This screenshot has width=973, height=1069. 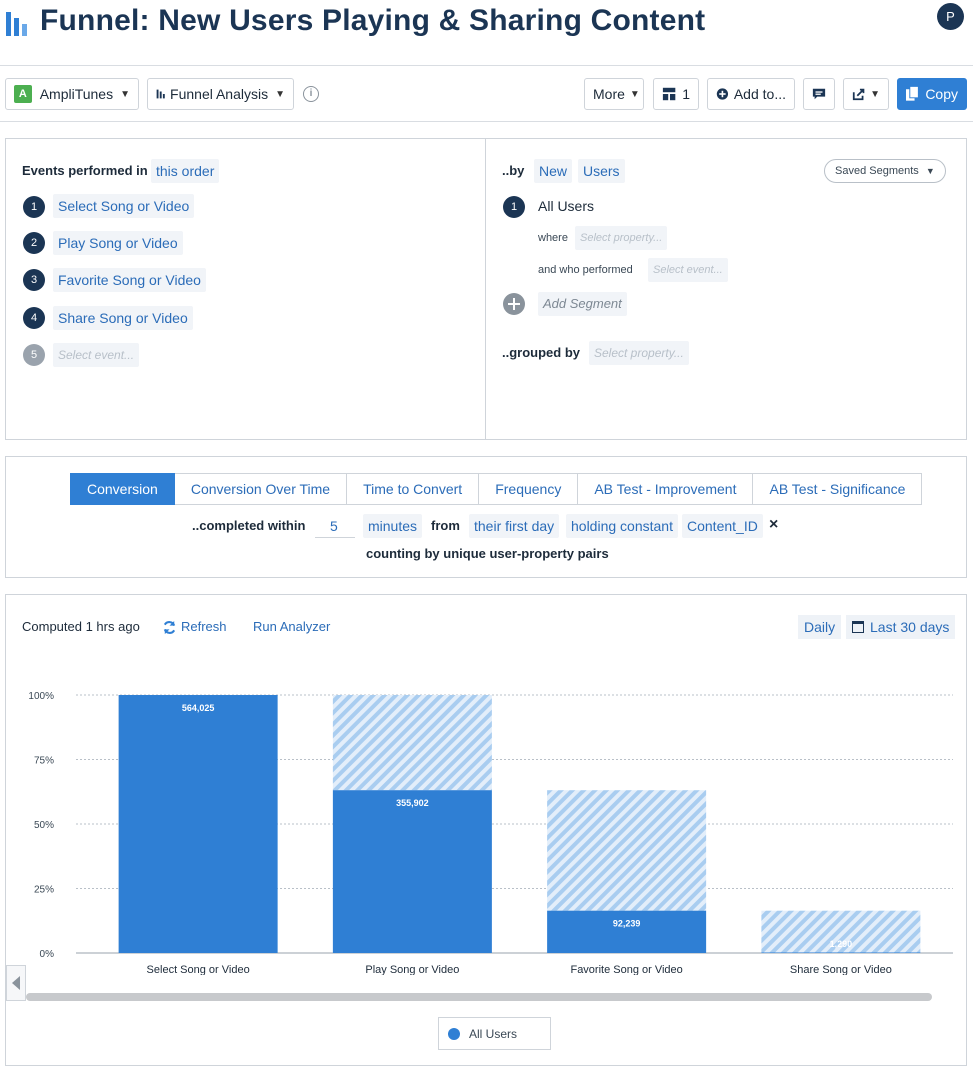 I want to click on dashboard-icon, so click(x=669, y=94).